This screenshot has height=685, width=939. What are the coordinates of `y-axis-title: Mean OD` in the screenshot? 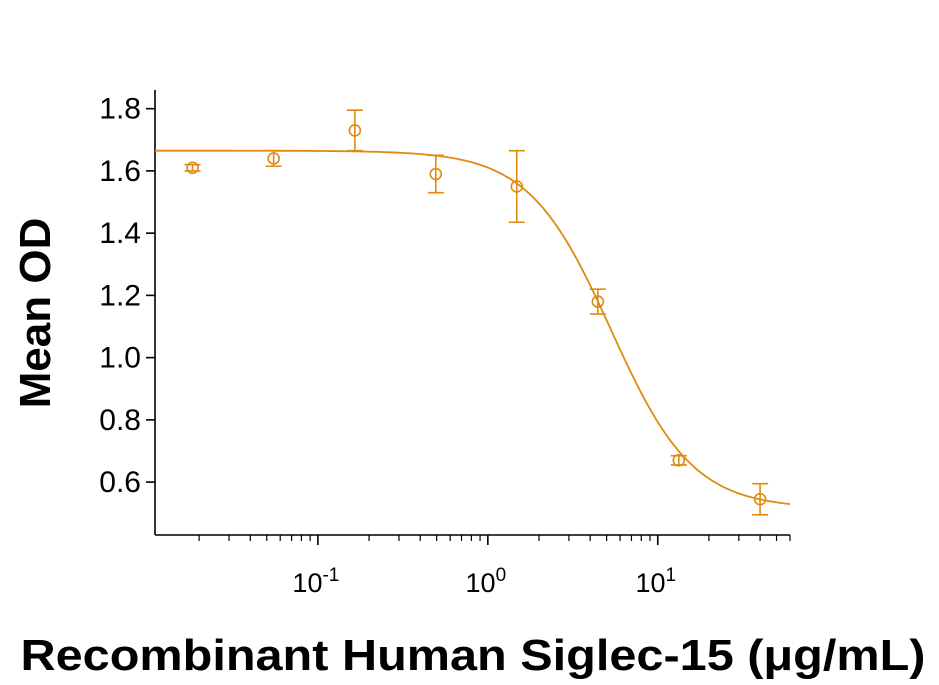 It's located at (35, 313).